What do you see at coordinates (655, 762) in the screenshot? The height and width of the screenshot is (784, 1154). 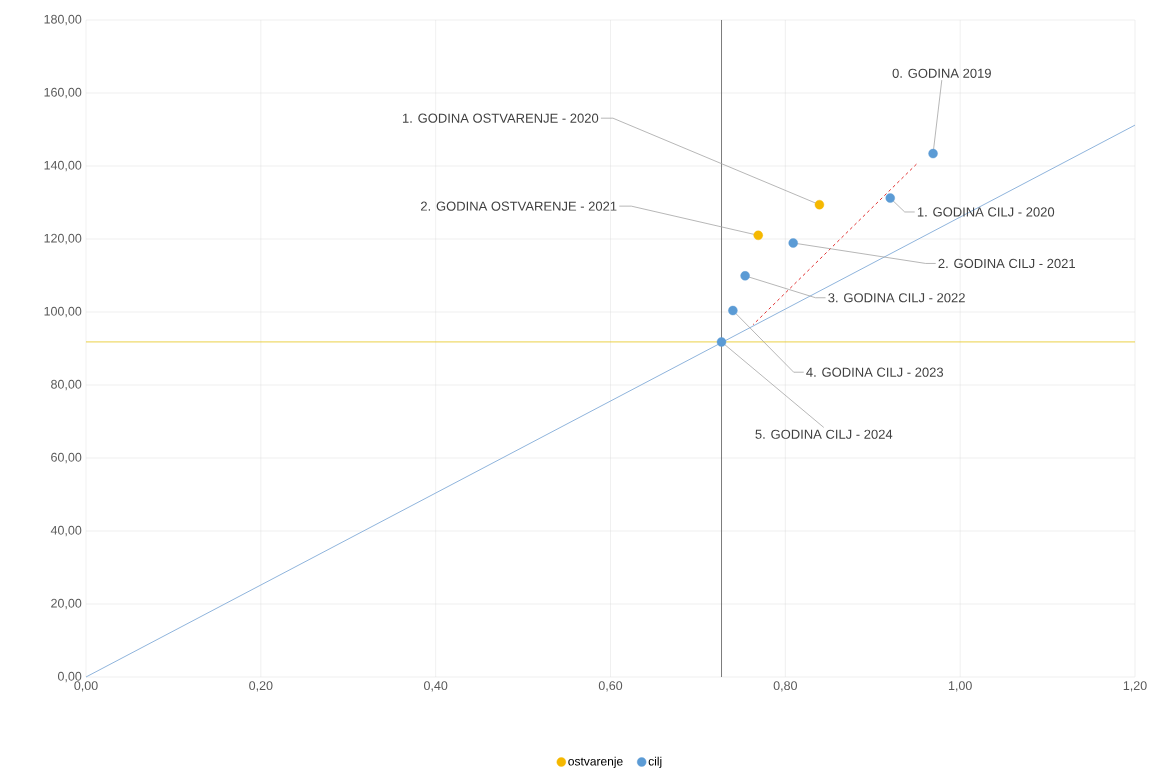 I see `legend-label: cilj` at bounding box center [655, 762].